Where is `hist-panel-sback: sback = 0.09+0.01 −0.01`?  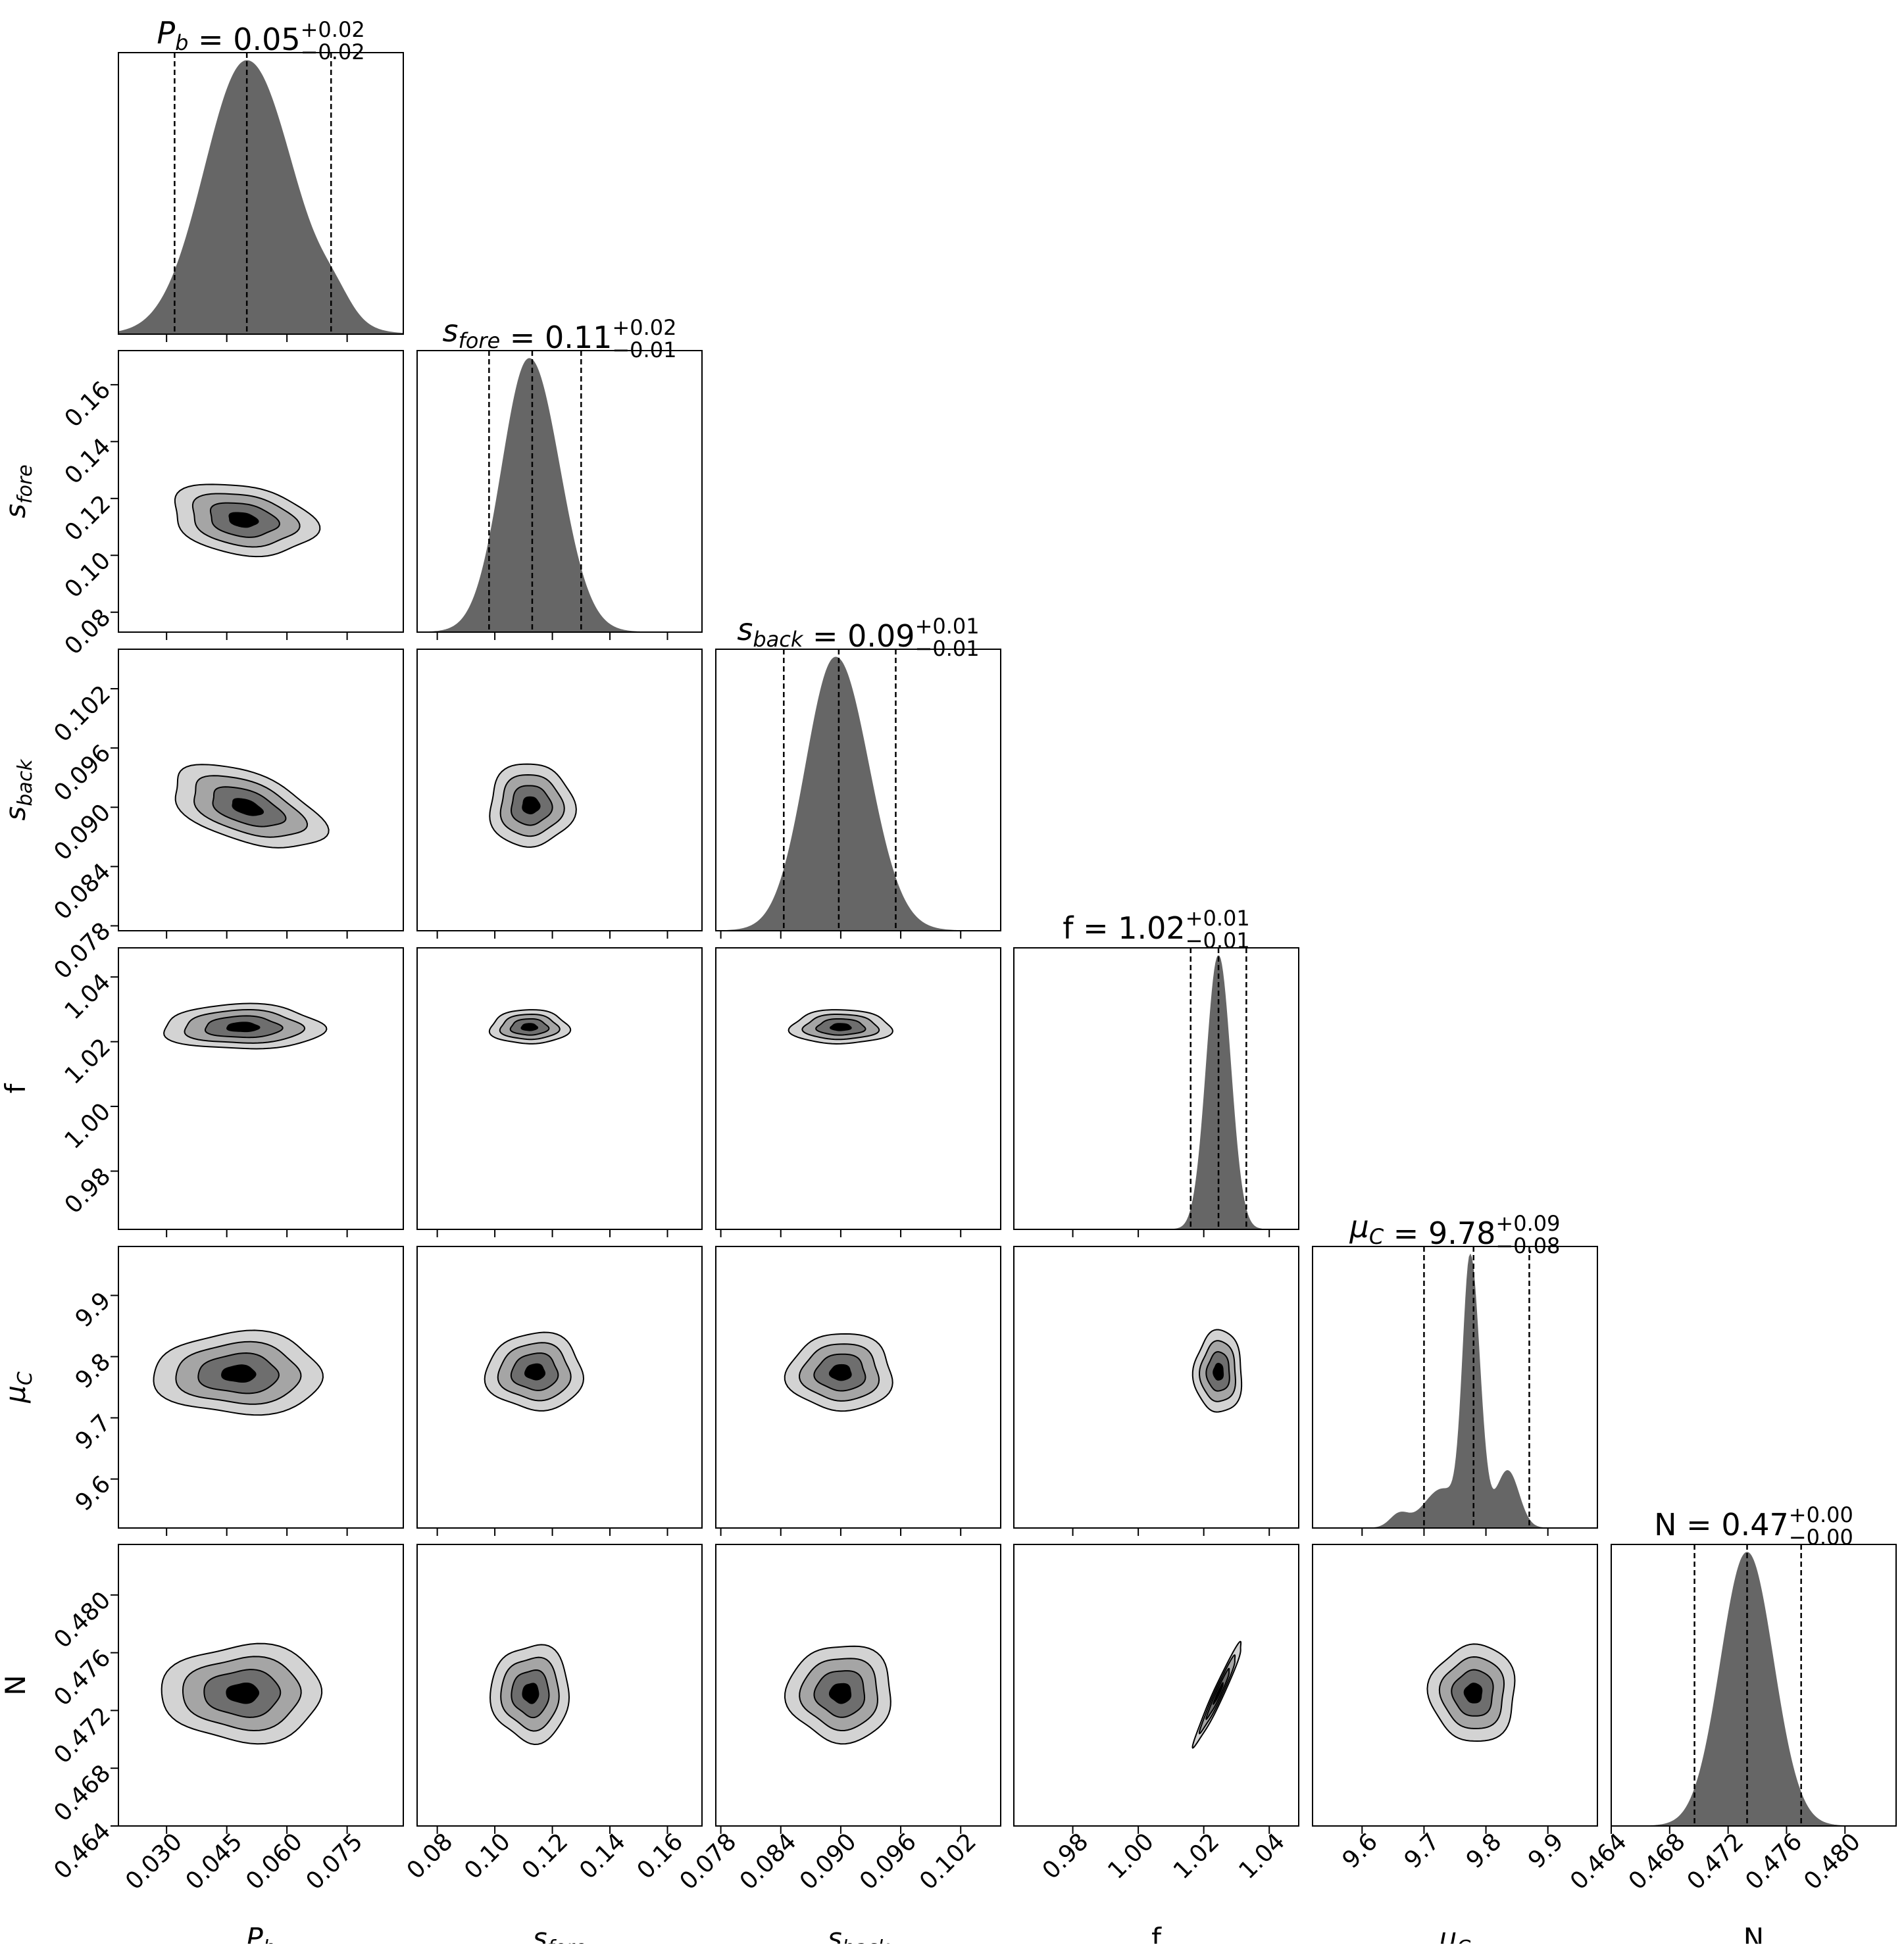
hist-panel-sback: sback = 0.09+0.01 −0.01 is located at coordinates (858, 771).